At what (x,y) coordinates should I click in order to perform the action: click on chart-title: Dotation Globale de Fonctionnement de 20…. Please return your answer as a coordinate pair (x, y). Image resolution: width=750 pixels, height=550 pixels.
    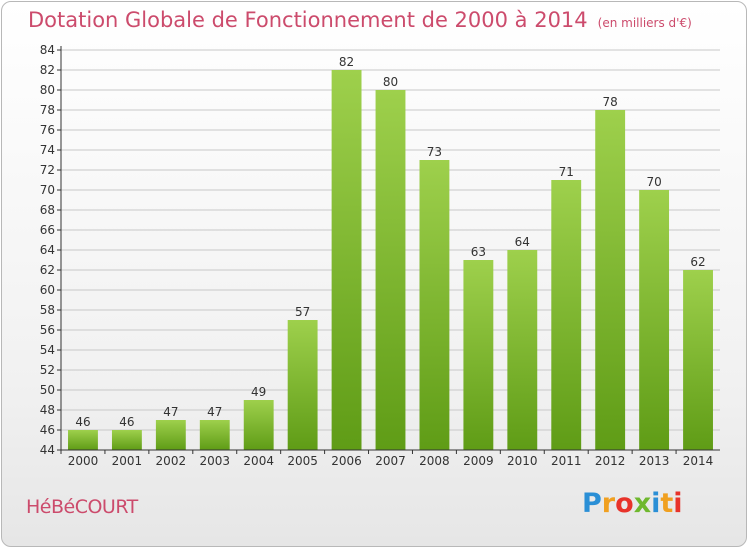
    Looking at the image, I should click on (360, 20).